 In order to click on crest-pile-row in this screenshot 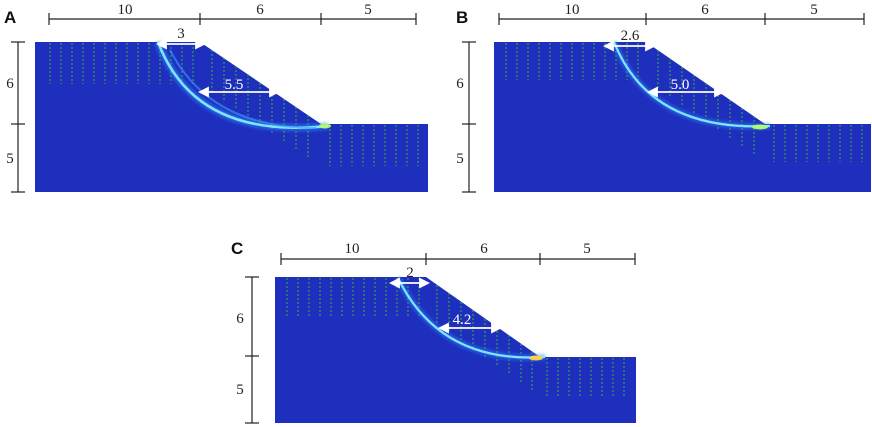, I will do `click(121, 63)`.